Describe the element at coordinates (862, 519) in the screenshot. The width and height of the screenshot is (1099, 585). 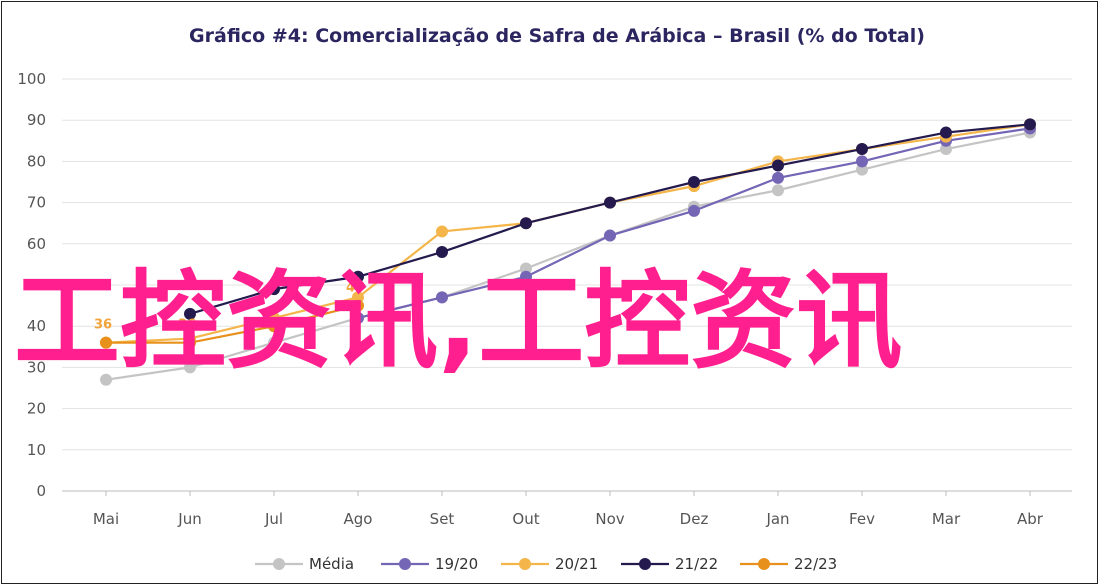
I see `x-tick-label: Fev` at that location.